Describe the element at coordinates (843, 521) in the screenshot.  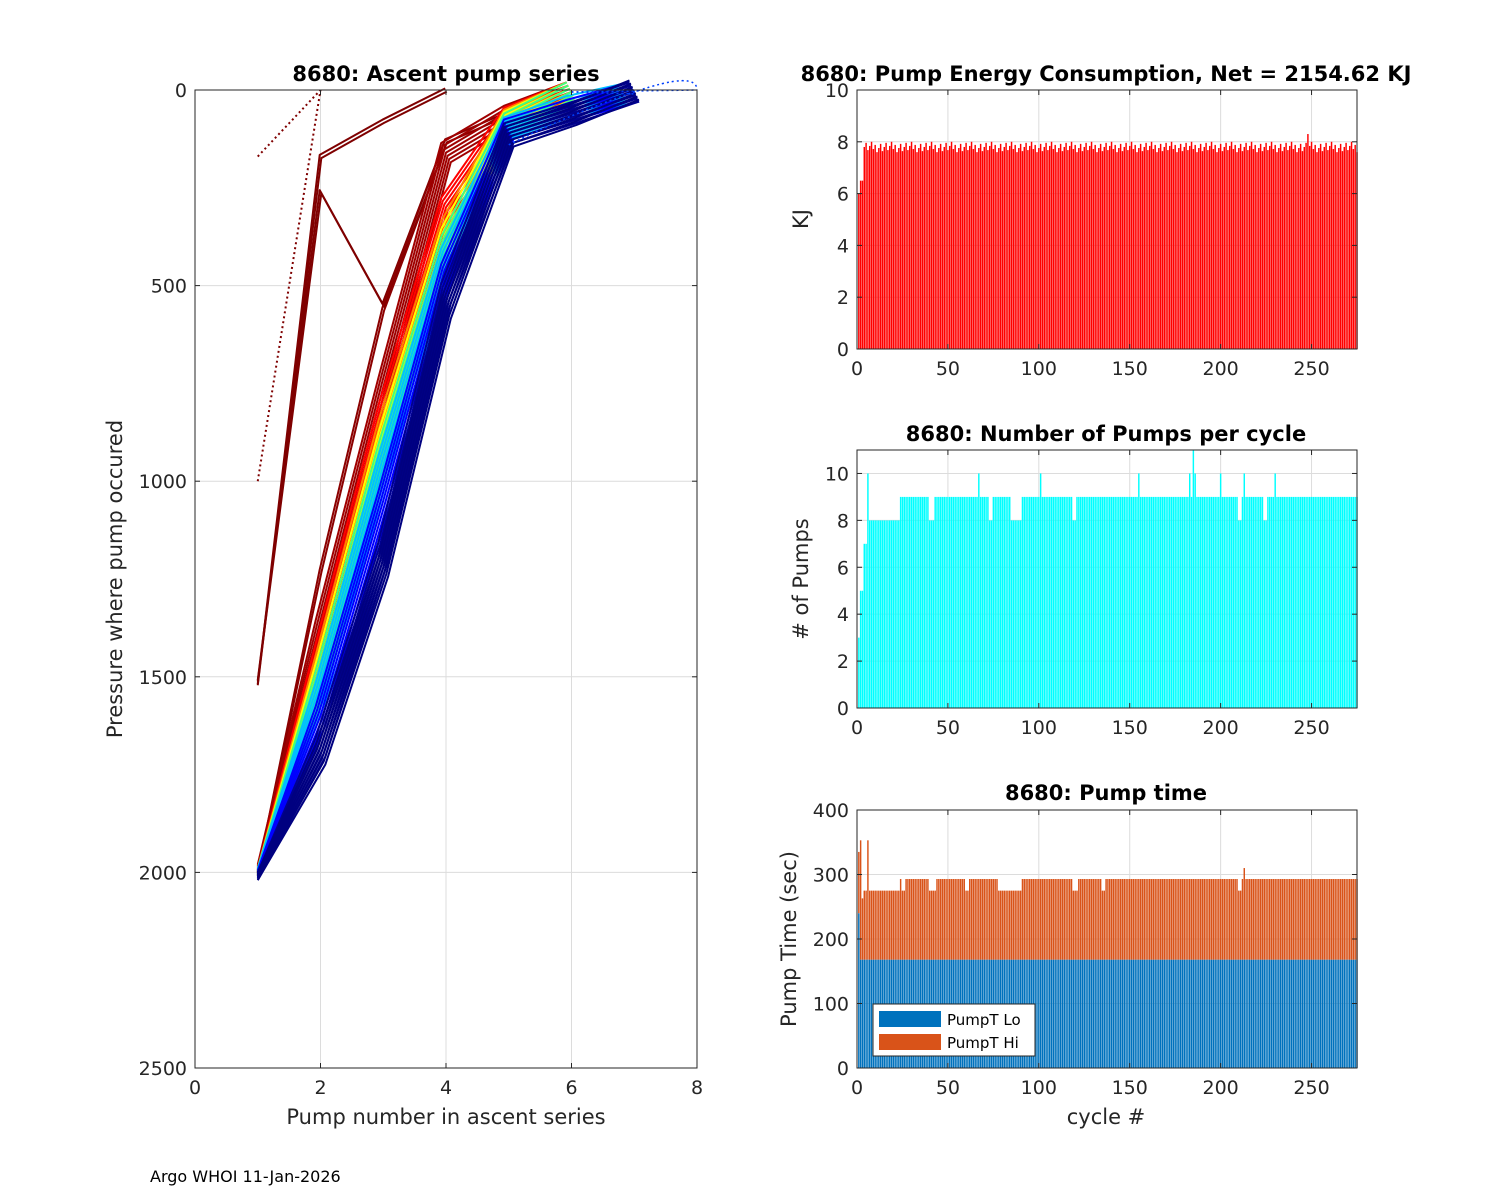
I see `y-tick-label: 8` at that location.